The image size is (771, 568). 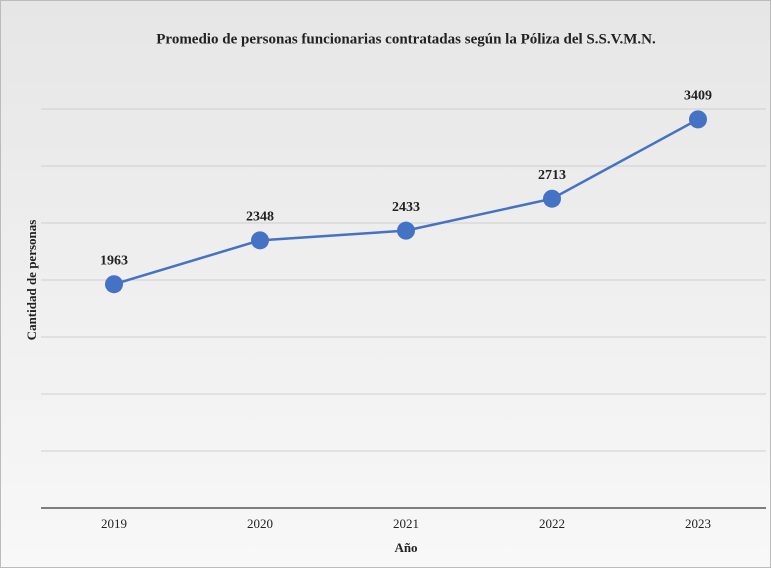 I want to click on x-tick-label: 2023, so click(x=698, y=523).